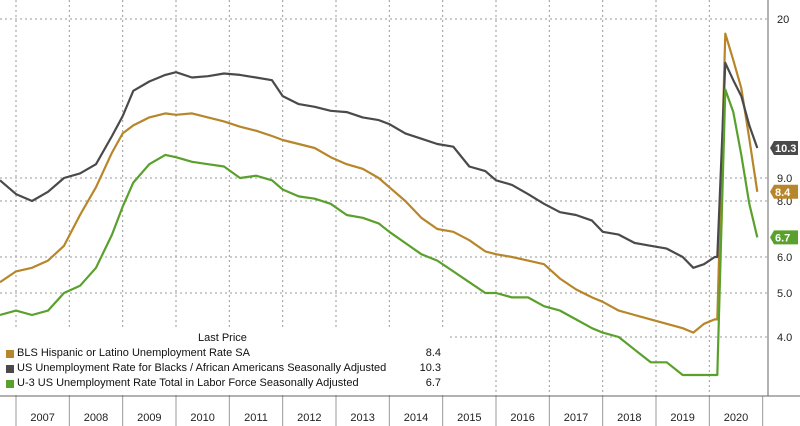 The width and height of the screenshot is (800, 426). Describe the element at coordinates (222, 338) in the screenshot. I see `legend-header: Last Price` at that location.